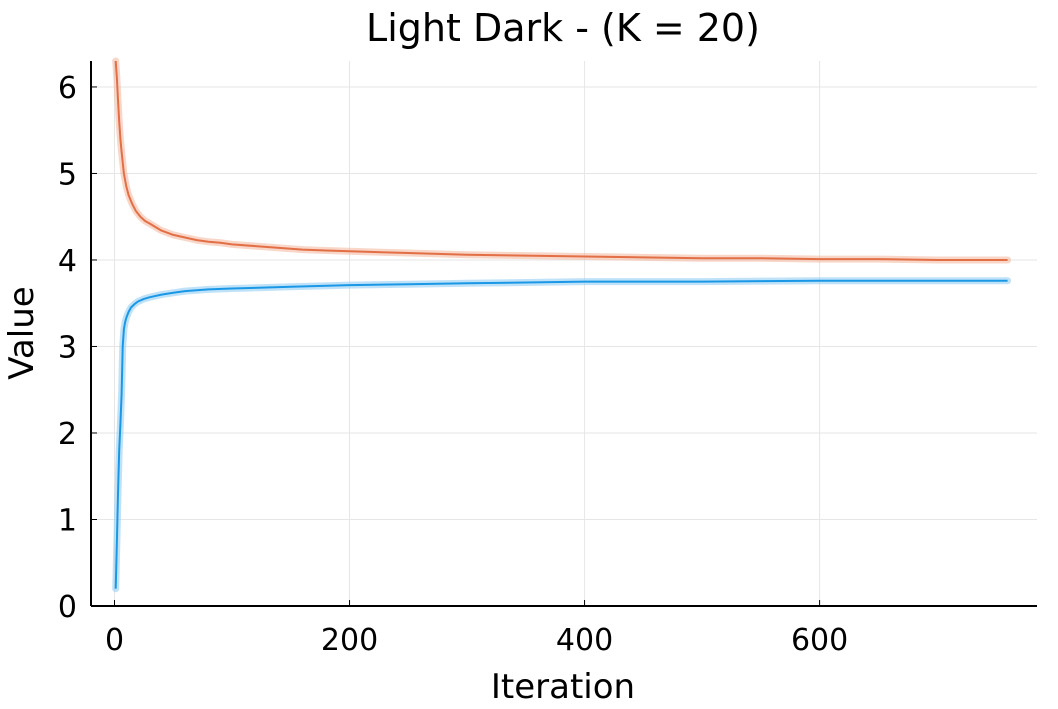 This screenshot has height=709, width=1058. I want to click on y-tick-label: 4, so click(67, 261).